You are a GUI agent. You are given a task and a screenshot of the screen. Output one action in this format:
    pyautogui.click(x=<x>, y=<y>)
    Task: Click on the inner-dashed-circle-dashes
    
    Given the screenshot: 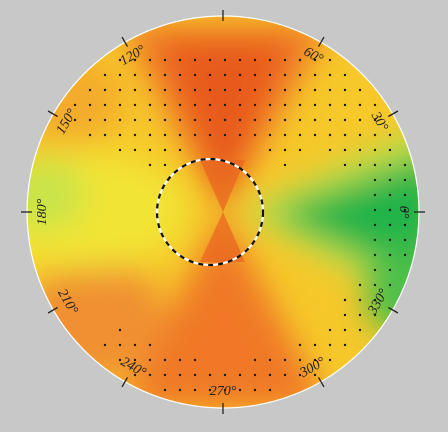 What is the action you would take?
    pyautogui.click(x=210, y=212)
    